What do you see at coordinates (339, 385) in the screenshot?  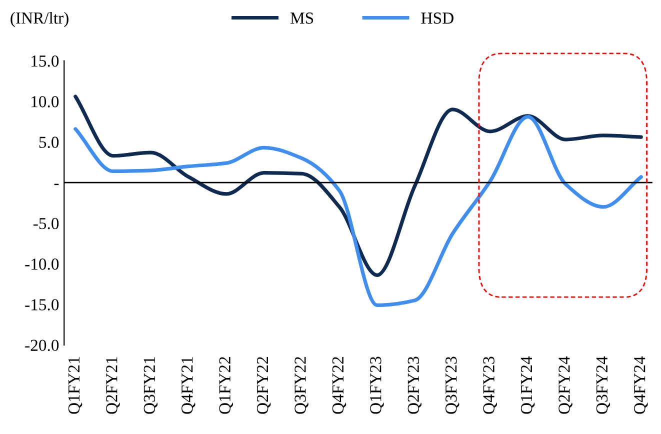 I see `x-tick-label: Q4FY22` at bounding box center [339, 385].